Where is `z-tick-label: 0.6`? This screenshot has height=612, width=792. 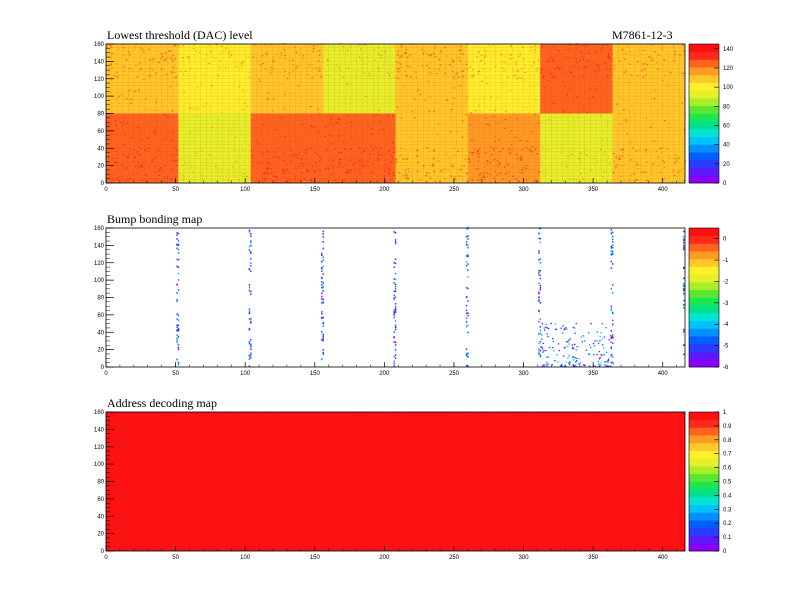
z-tick-label: 0.6 is located at coordinates (727, 469).